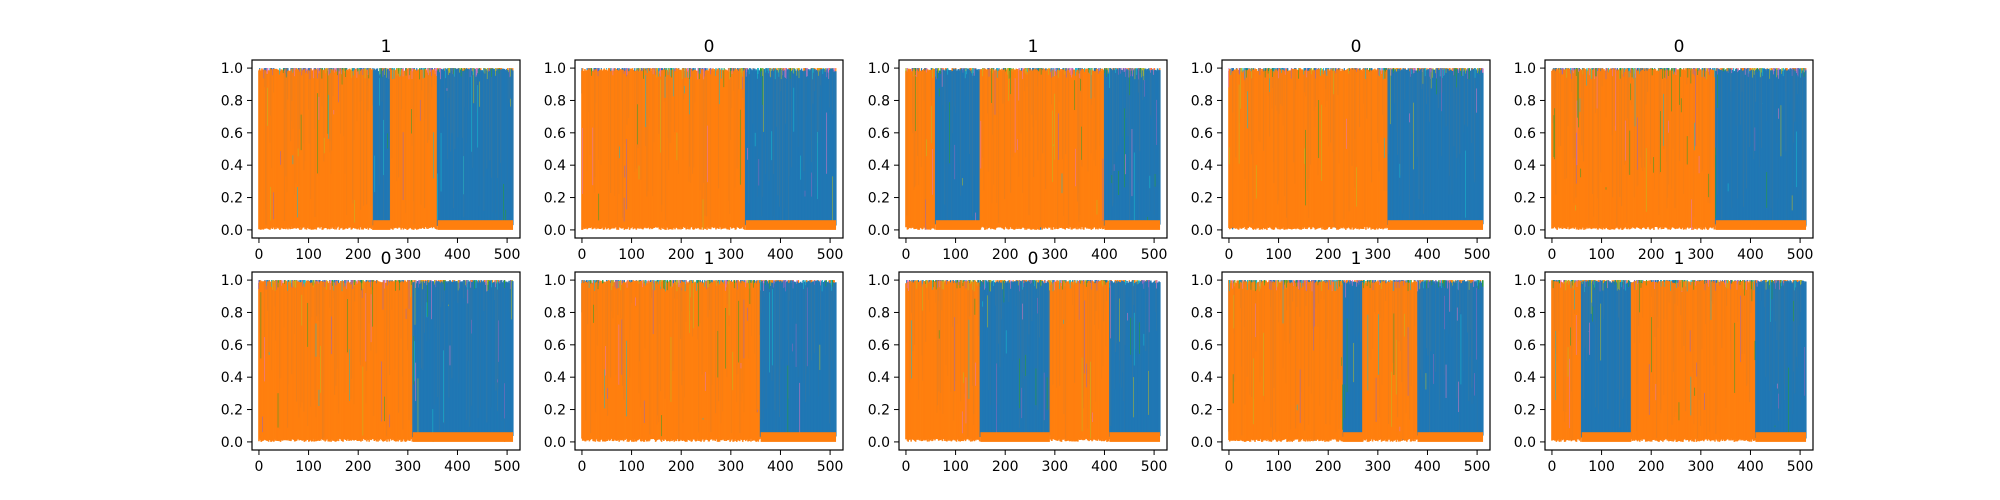 Image resolution: width=2000 pixels, height=500 pixels. I want to click on subplot-7: 1 0 100 200 300 400 500 0.0 0.2 0.4 0.6 0.8 1.0, so click(694, 362).